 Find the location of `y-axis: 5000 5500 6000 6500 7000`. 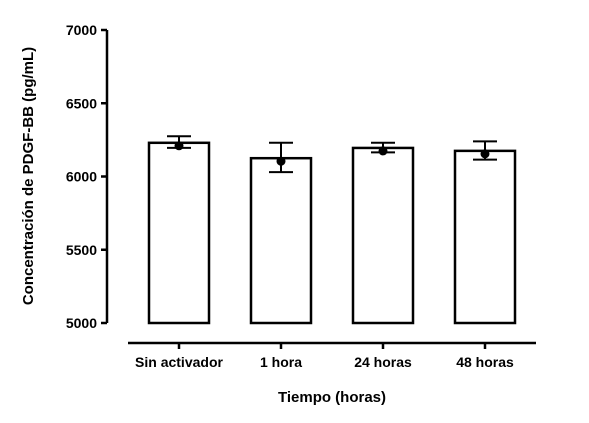

y-axis: 5000 5500 6000 6500 7000 is located at coordinates (87, 176).